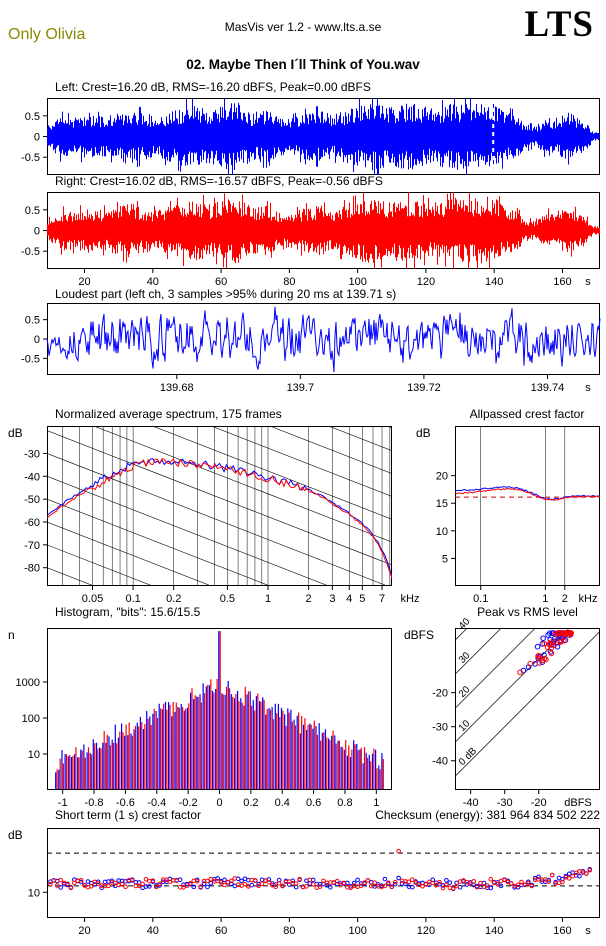 This screenshot has height=946, width=606. What do you see at coordinates (559, 24) in the screenshot?
I see `lts-logo: LTS` at bounding box center [559, 24].